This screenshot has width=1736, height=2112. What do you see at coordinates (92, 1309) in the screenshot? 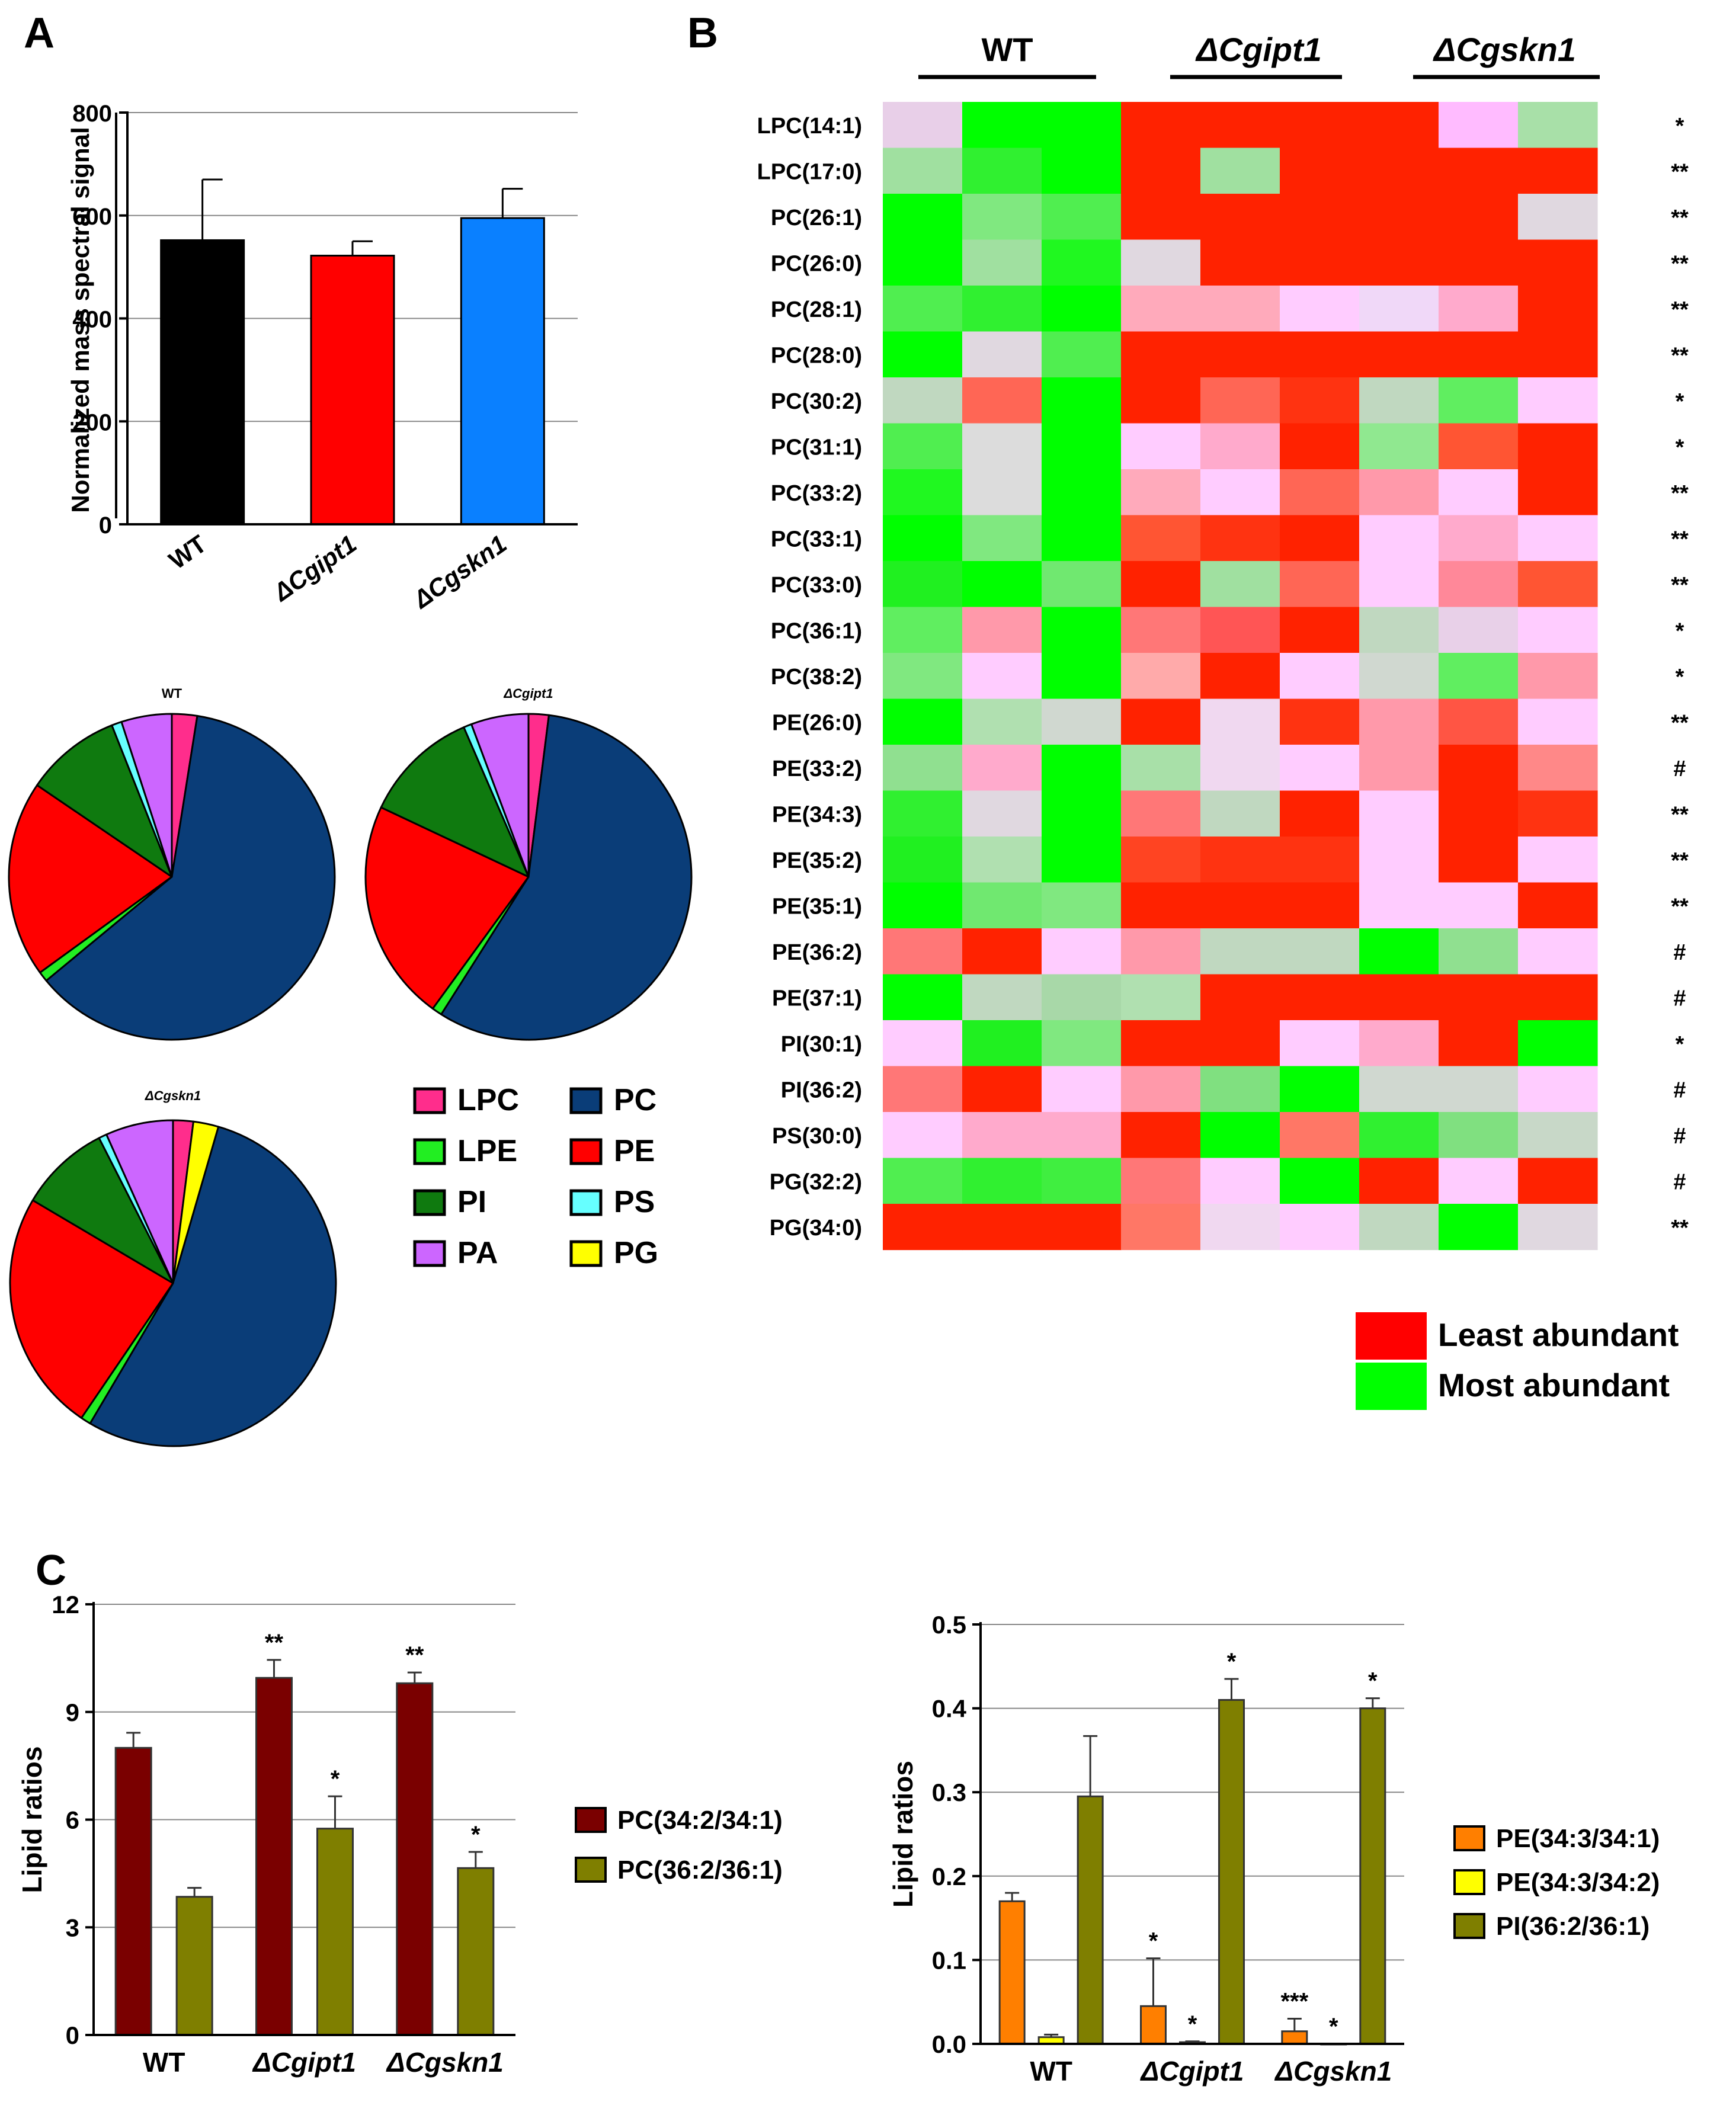
I see `pie-slice-pe` at bounding box center [92, 1309].